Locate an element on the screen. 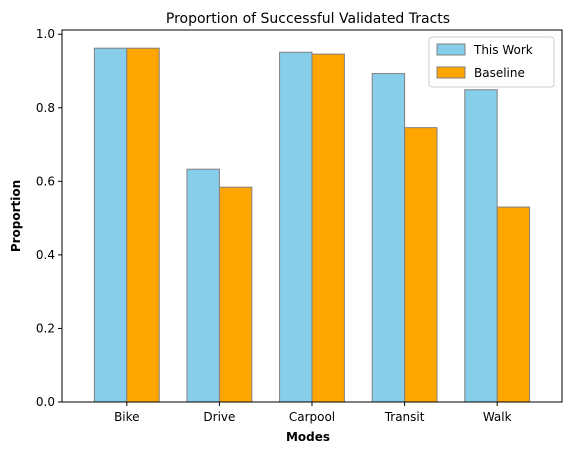 The image size is (567, 455). legend-swatch-baseline is located at coordinates (451, 72).